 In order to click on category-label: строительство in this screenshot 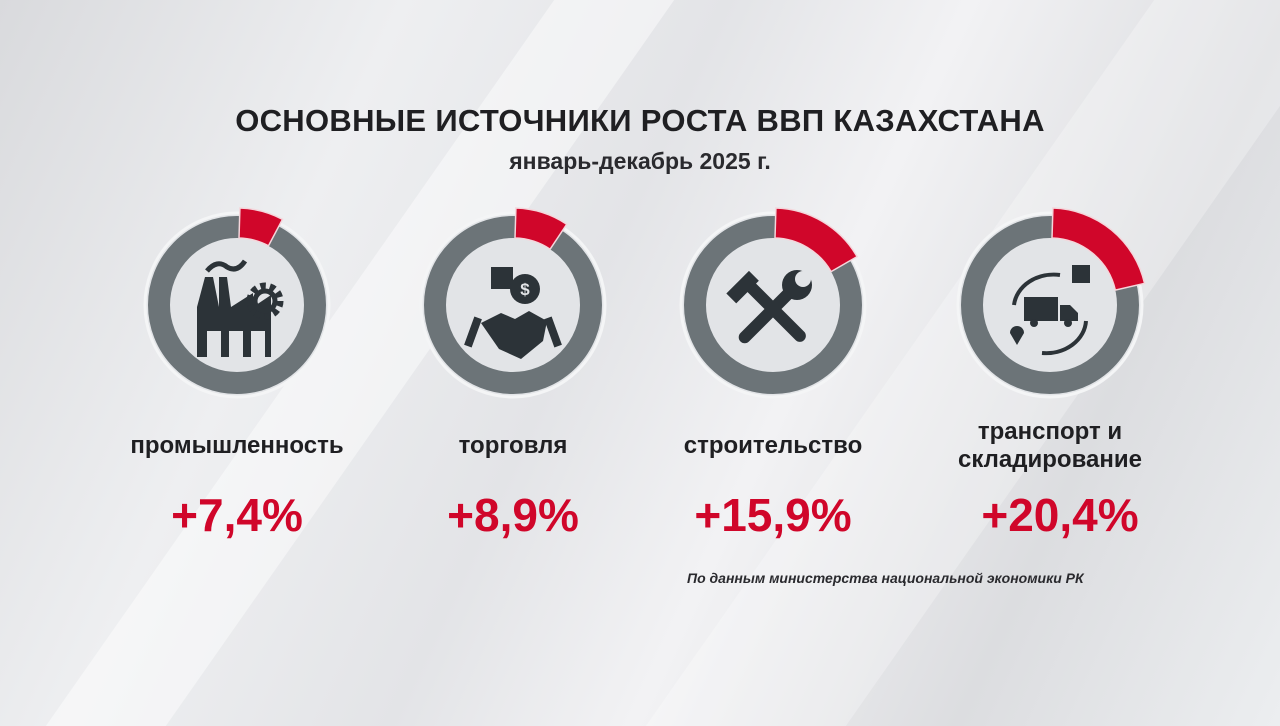, I will do `click(773, 445)`.